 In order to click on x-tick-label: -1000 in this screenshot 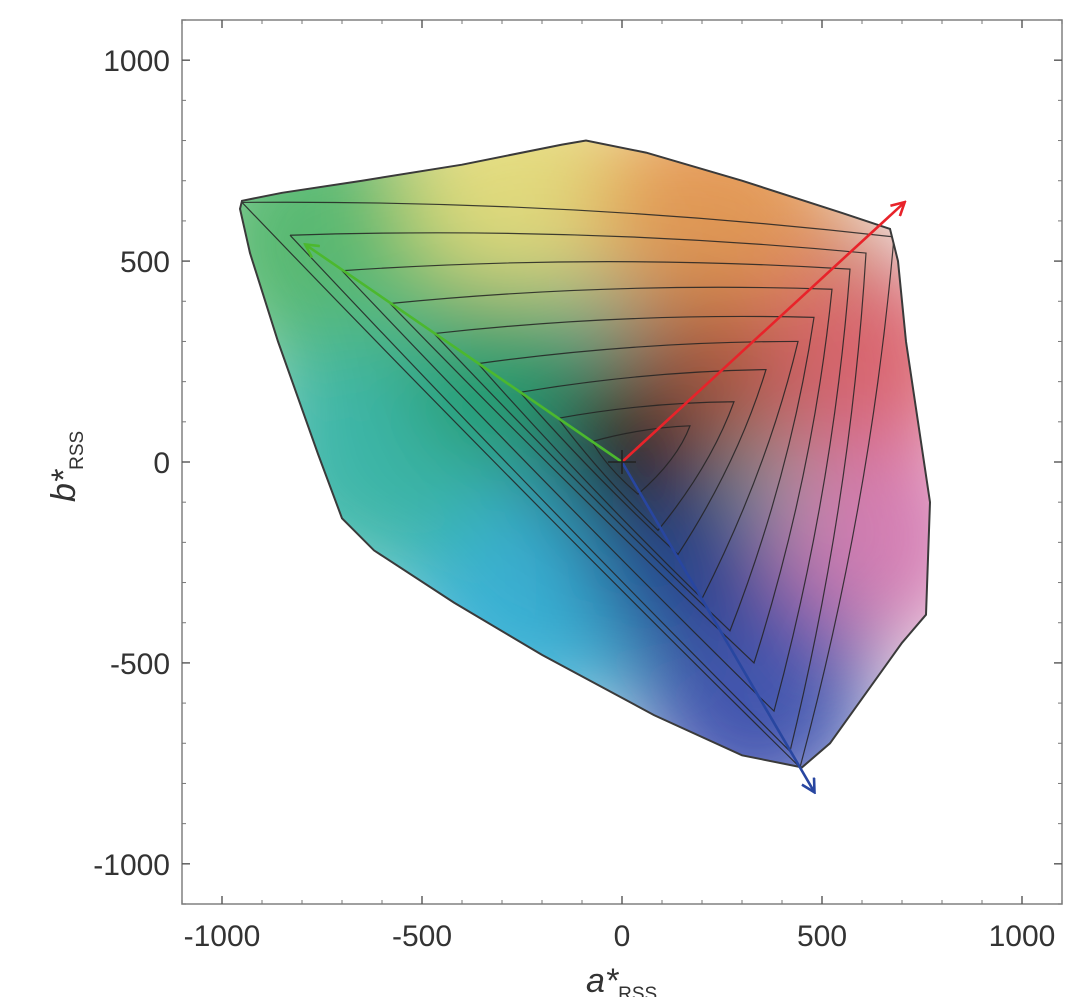, I will do `click(222, 936)`.